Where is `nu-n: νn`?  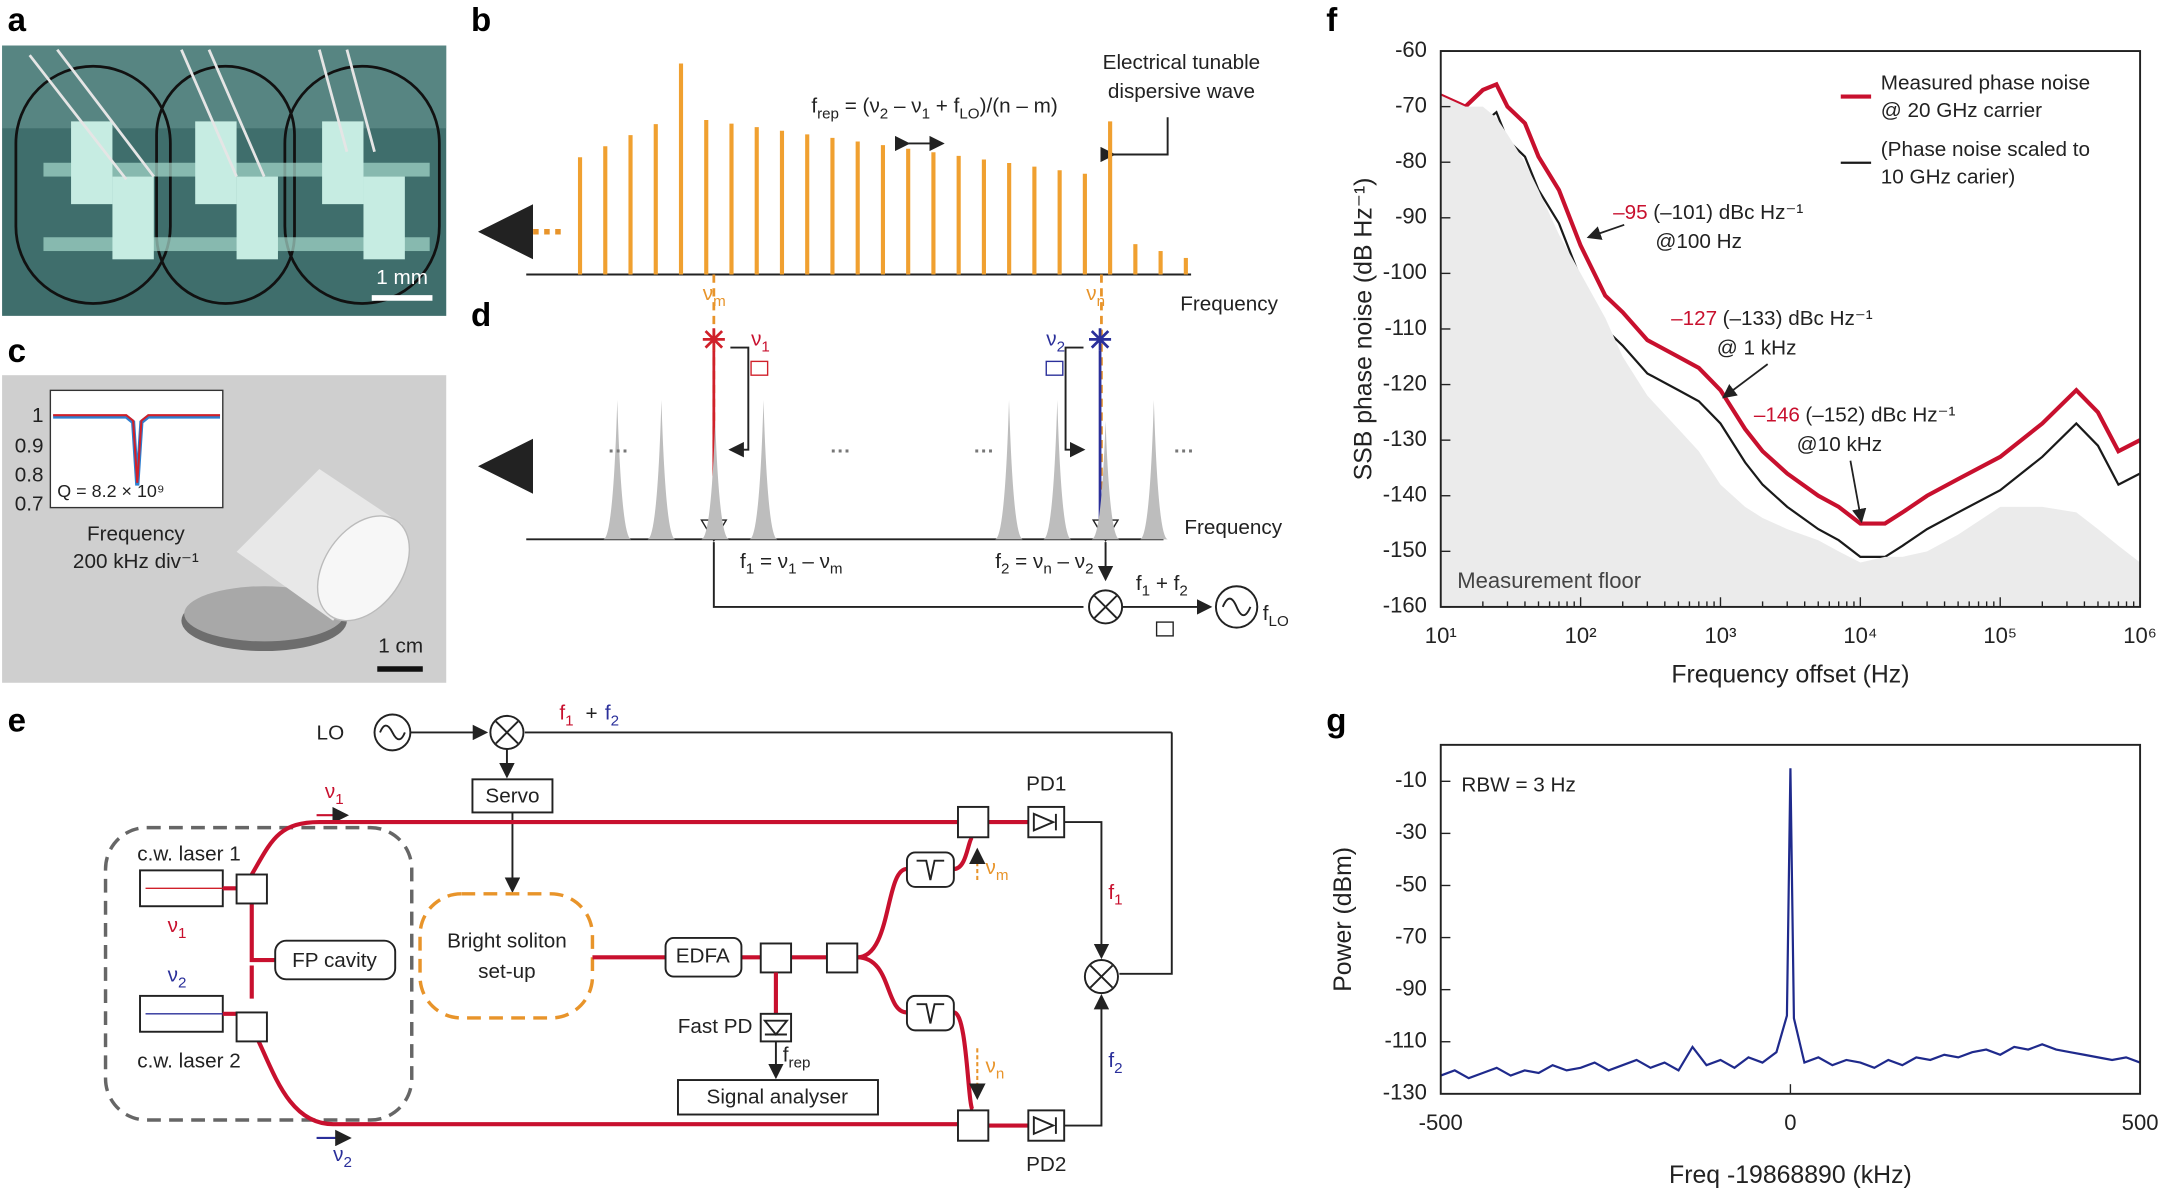 nu-n: νn is located at coordinates (995, 1068).